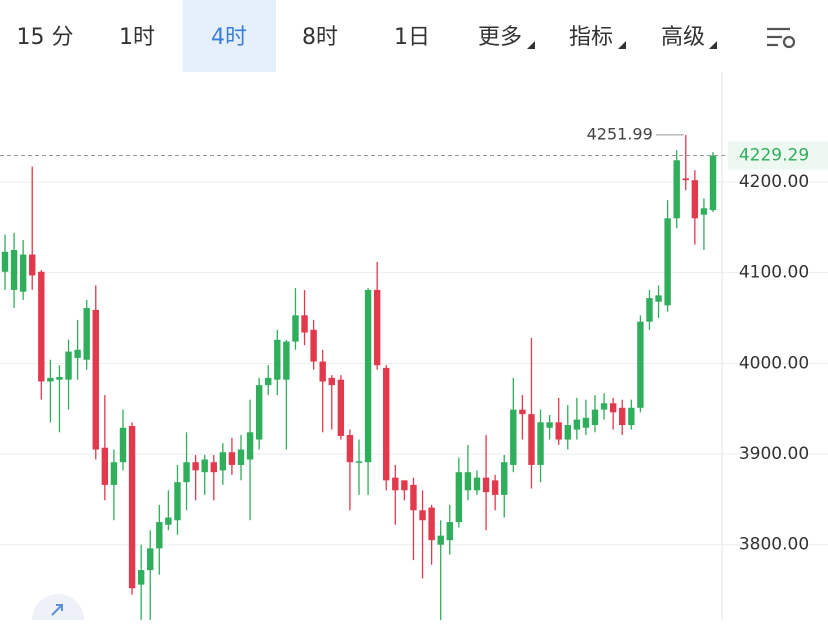 The height and width of the screenshot is (624, 828). I want to click on max-label: 4251.99, so click(620, 133).